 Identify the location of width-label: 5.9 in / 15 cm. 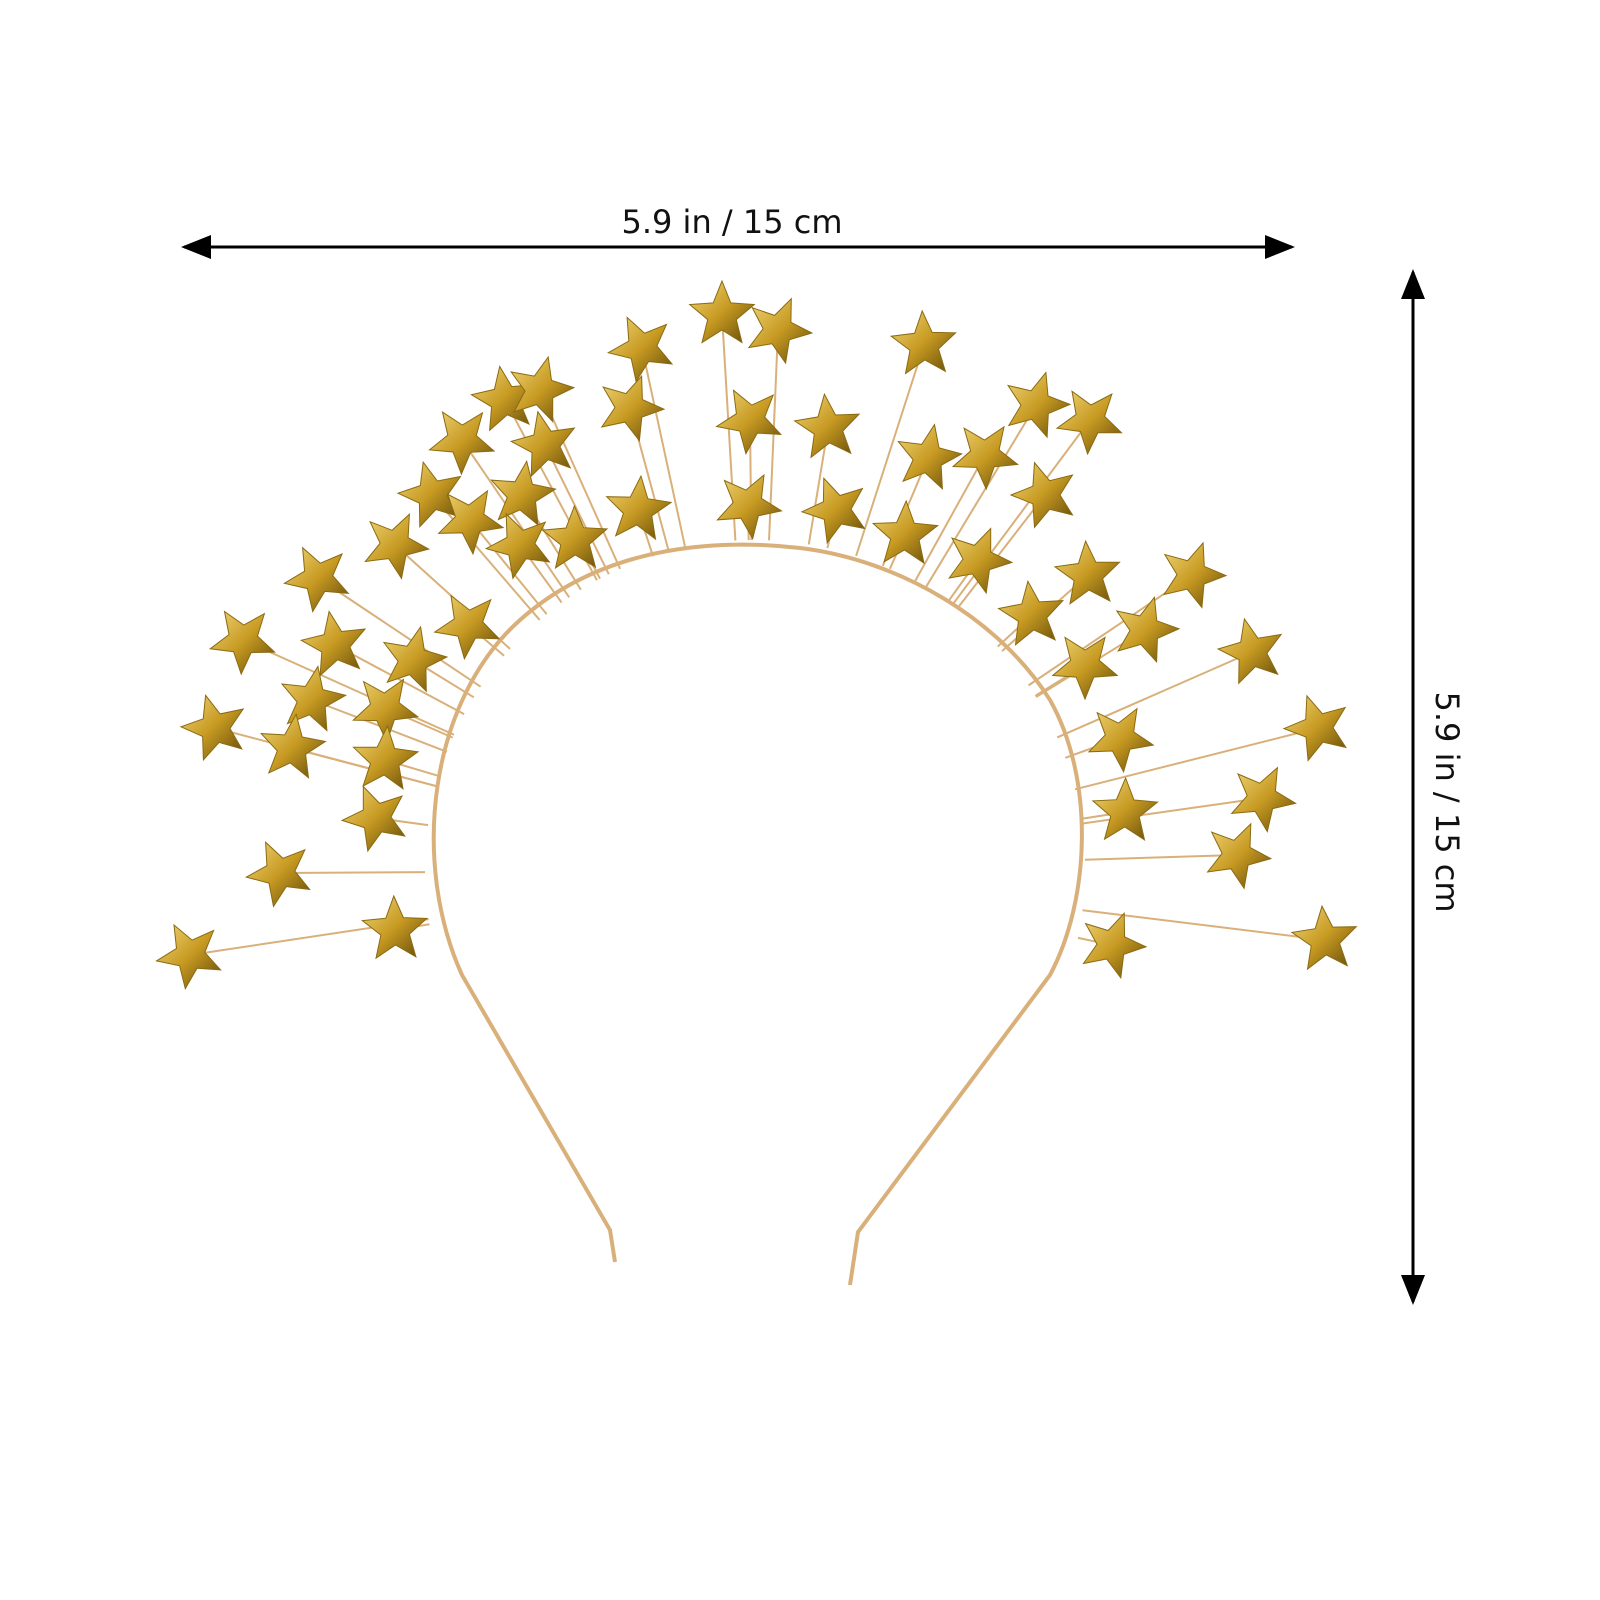
(731, 222).